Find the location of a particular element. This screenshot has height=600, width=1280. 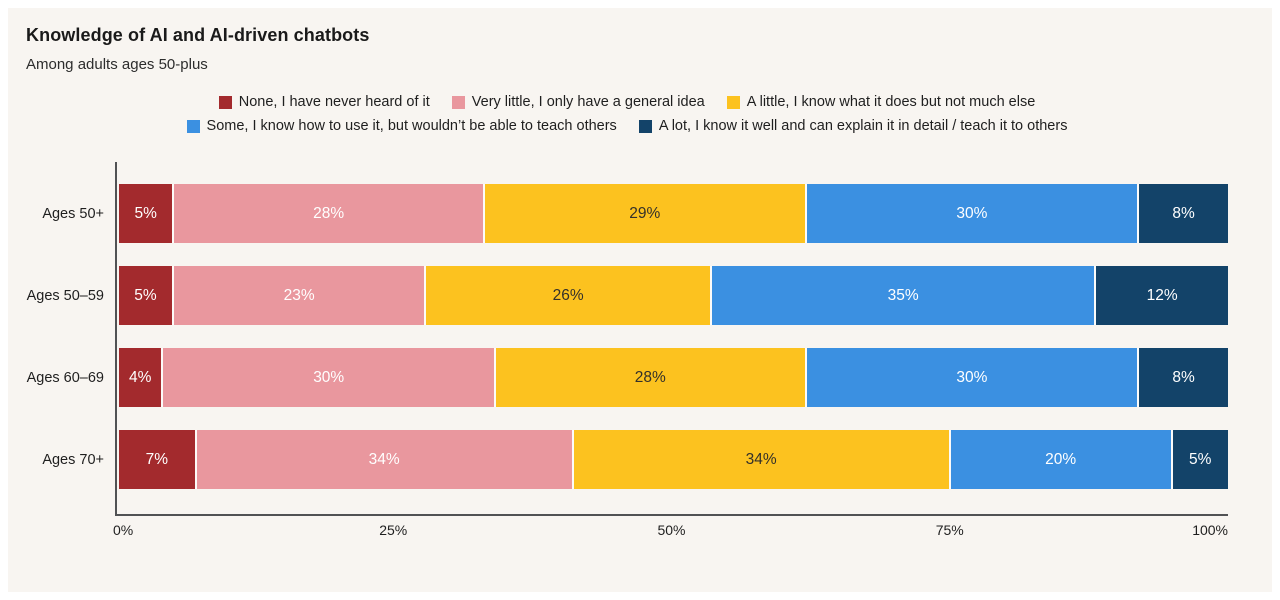

segment-value: 4% is located at coordinates (140, 377).